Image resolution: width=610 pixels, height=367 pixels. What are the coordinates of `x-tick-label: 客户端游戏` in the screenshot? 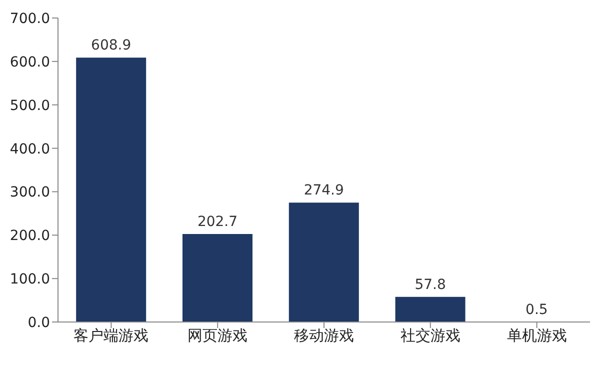 It's located at (111, 335).